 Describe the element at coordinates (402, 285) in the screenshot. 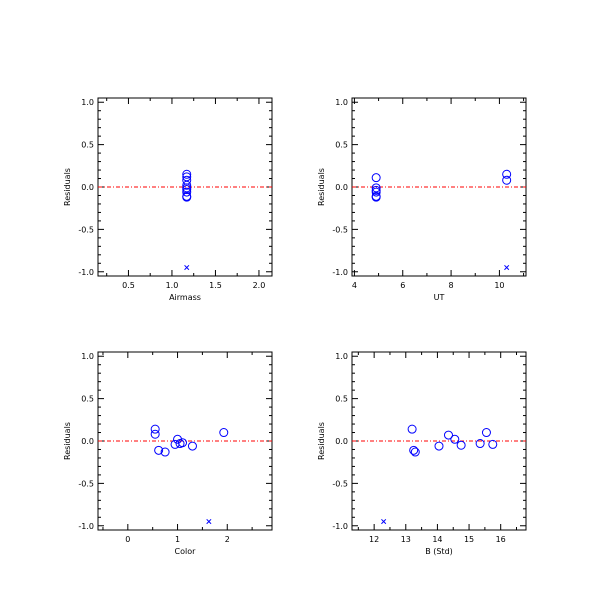

I see `x-tick-label: 6` at that location.